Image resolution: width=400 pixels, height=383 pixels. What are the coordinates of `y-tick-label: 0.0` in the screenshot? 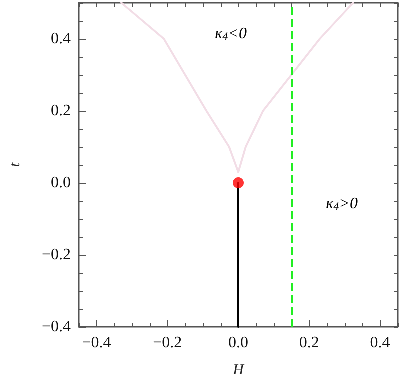 It's located at (61, 183).